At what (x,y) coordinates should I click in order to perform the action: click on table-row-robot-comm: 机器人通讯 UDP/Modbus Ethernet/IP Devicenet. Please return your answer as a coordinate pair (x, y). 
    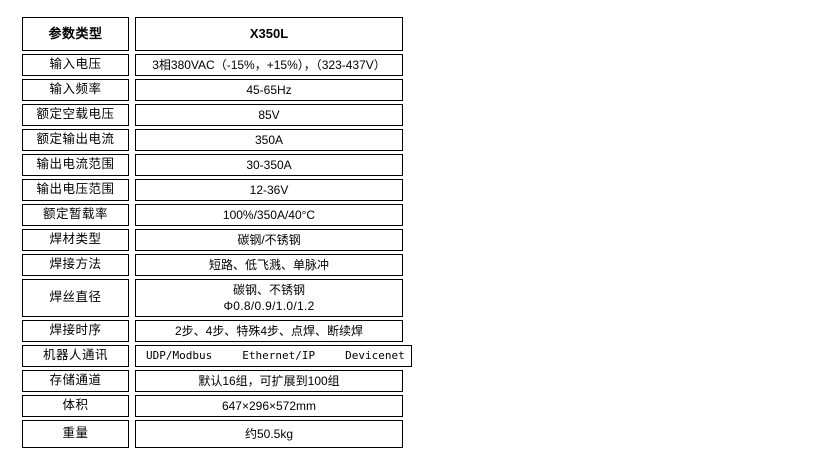
    Looking at the image, I should click on (217, 356).